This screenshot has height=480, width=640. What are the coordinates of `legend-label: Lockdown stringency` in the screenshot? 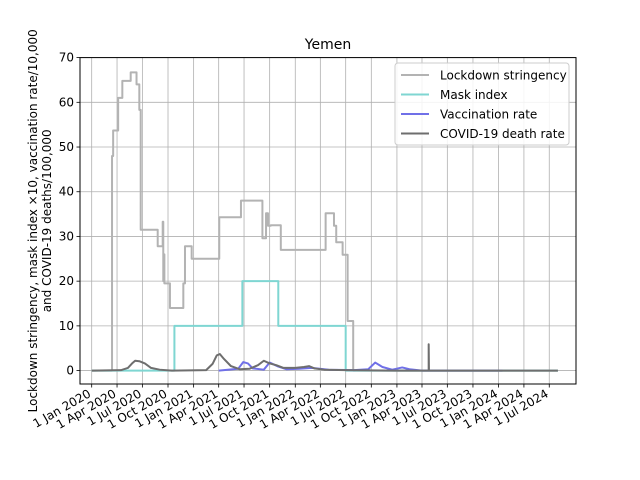 It's located at (503, 76).